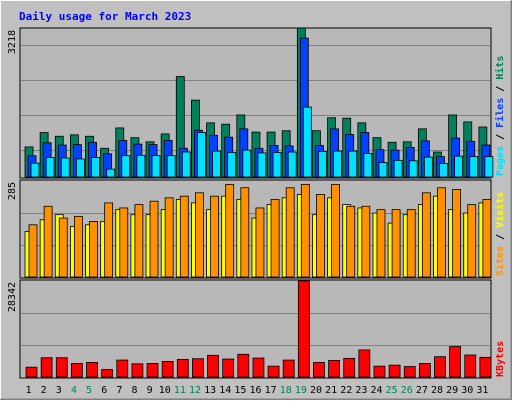  What do you see at coordinates (467, 390) in the screenshot?
I see `x-tick-label: 30` at bounding box center [467, 390].